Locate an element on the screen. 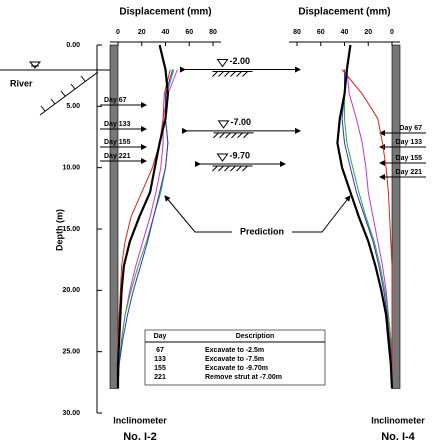 The width and height of the screenshot is (438, 445). y-tick-label: 30.00 is located at coordinates (71, 413).